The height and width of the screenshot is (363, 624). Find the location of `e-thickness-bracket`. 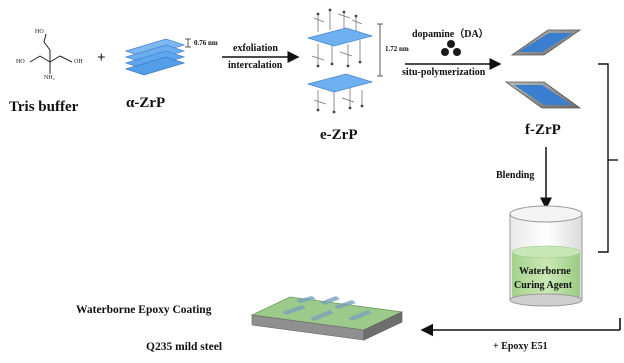

e-thickness-bracket is located at coordinates (380, 50).